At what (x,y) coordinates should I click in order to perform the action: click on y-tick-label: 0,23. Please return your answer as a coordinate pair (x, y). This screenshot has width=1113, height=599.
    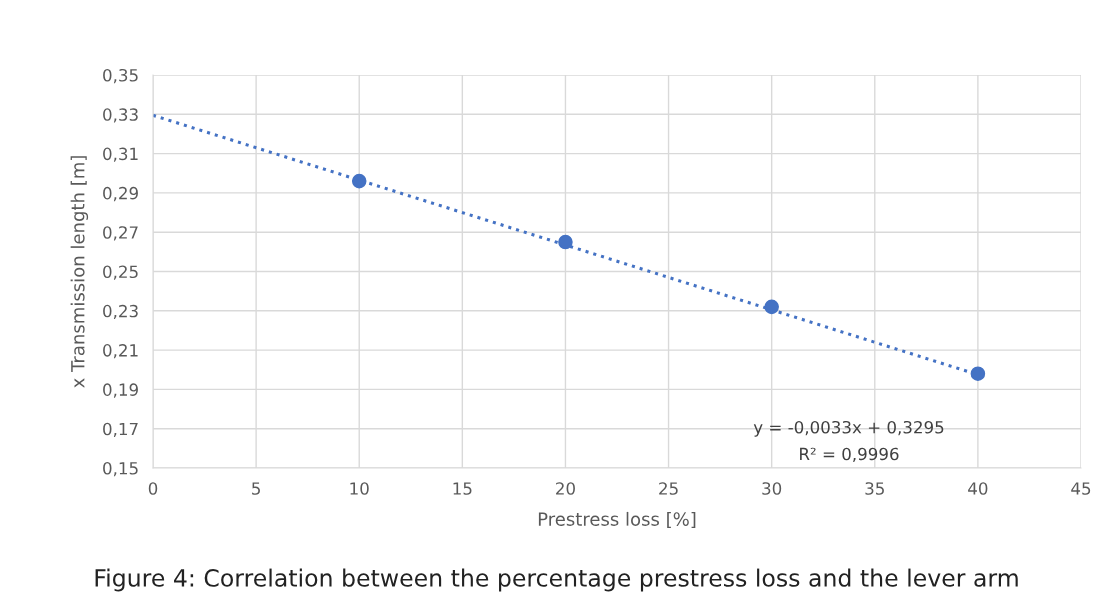
    Looking at the image, I should click on (120, 312).